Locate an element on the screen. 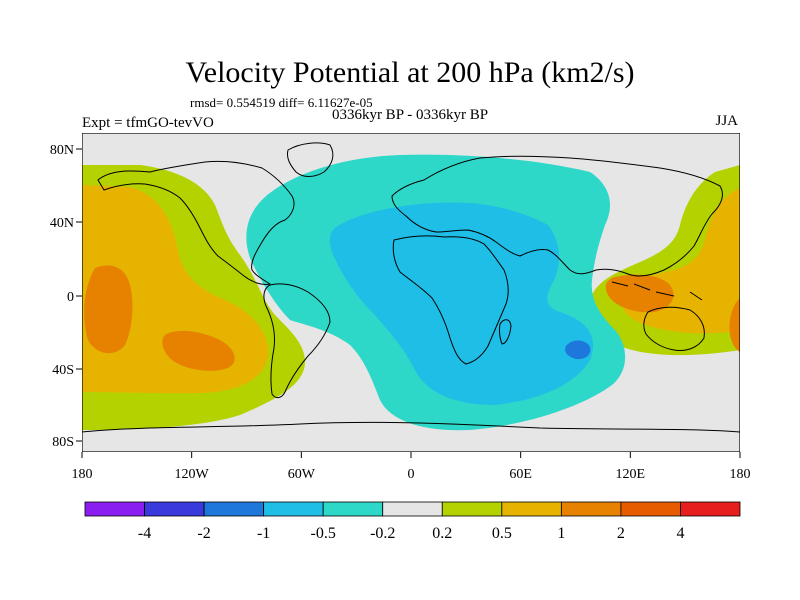 The image size is (800, 600). coastline-south-america is located at coordinates (297, 341).